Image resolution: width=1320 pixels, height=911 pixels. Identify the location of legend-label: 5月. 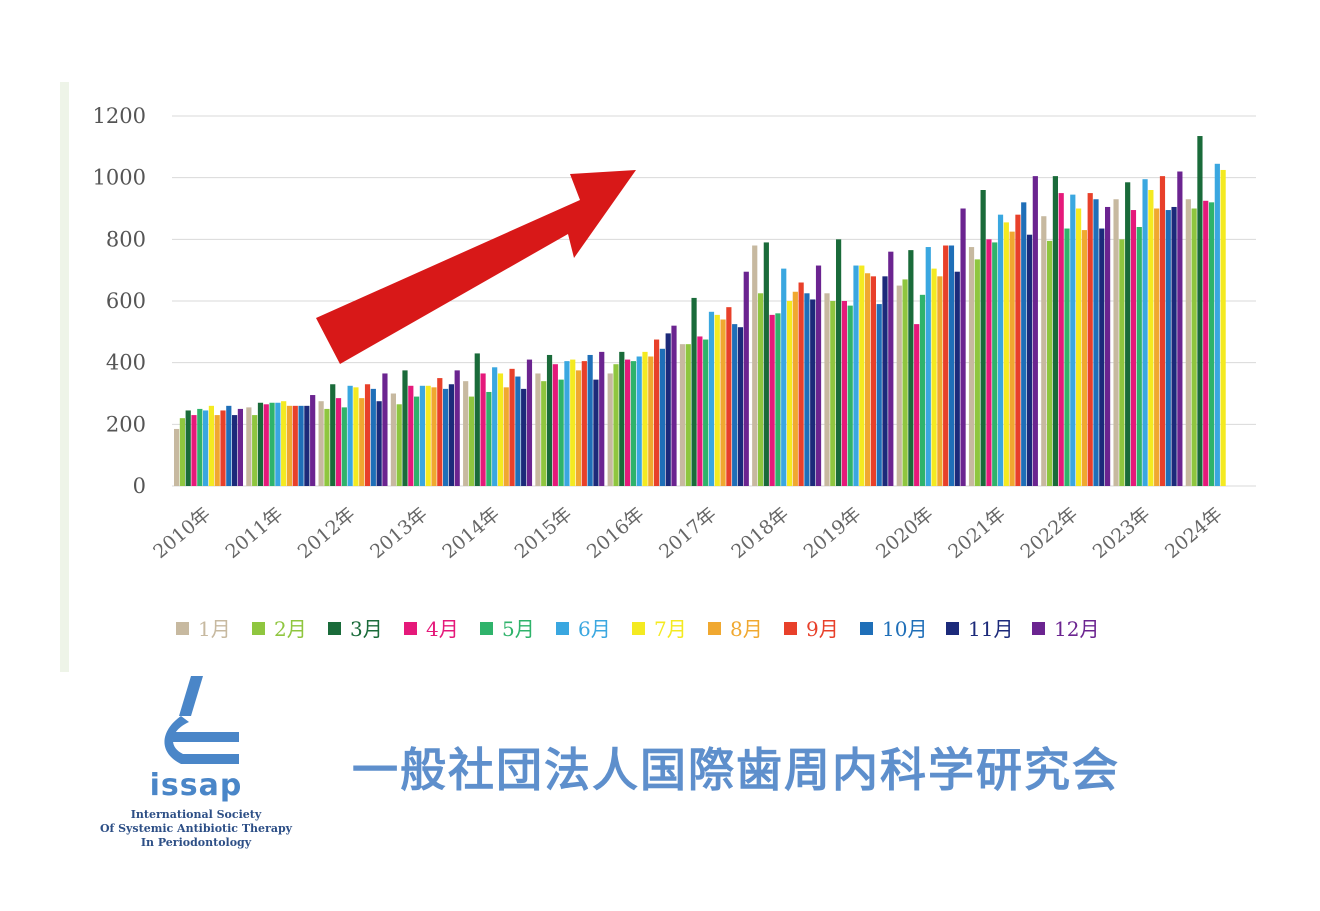
(518, 629).